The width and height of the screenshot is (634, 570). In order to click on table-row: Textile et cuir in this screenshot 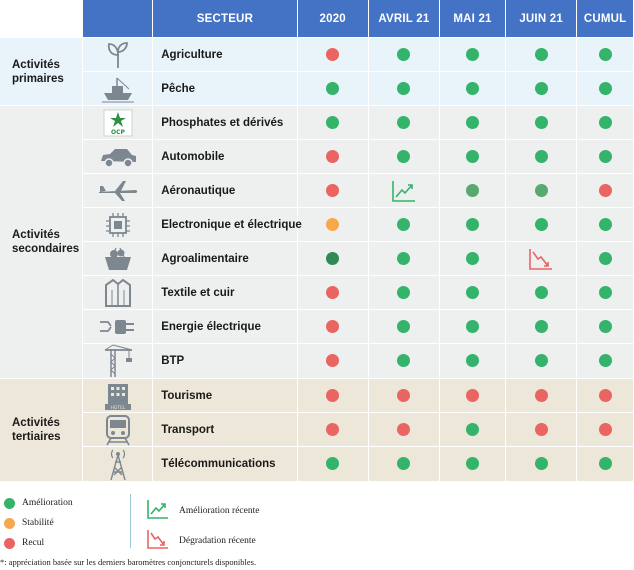, I will do `click(317, 292)`.